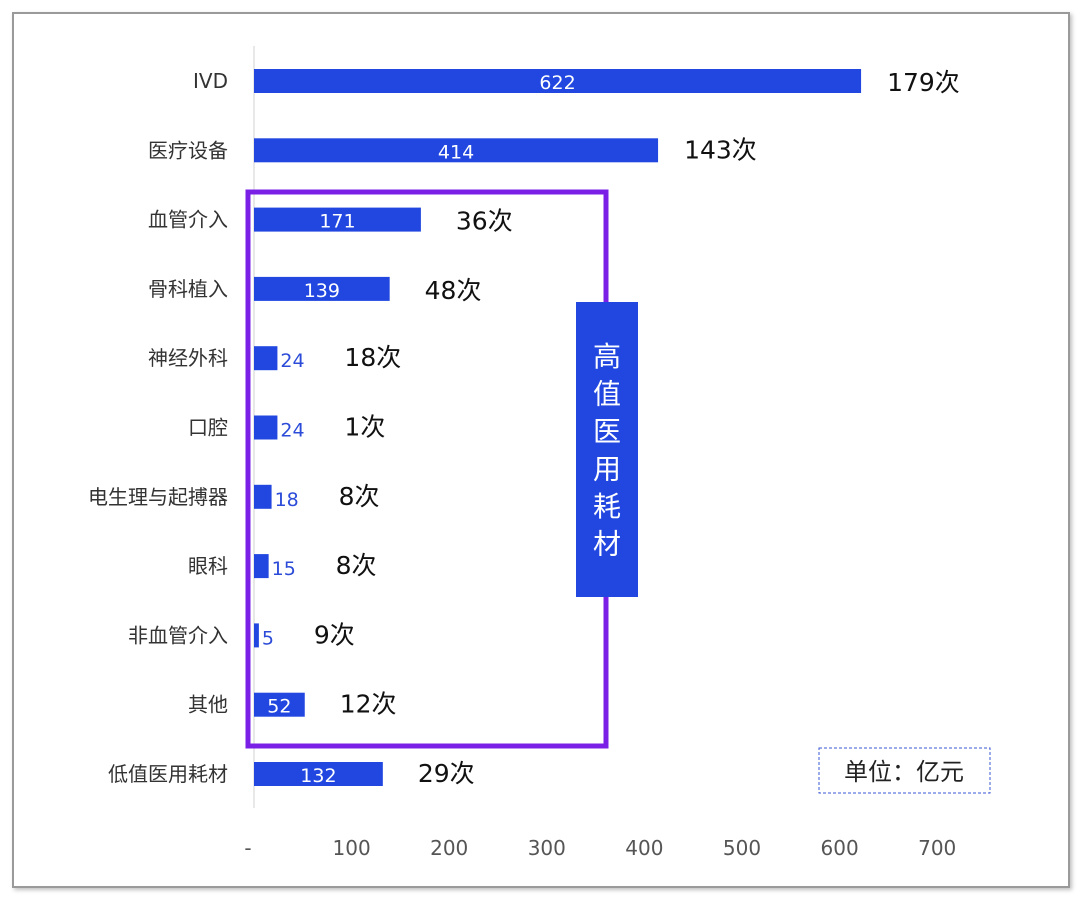  Describe the element at coordinates (644, 848) in the screenshot. I see `x-tick-label: 400` at that location.